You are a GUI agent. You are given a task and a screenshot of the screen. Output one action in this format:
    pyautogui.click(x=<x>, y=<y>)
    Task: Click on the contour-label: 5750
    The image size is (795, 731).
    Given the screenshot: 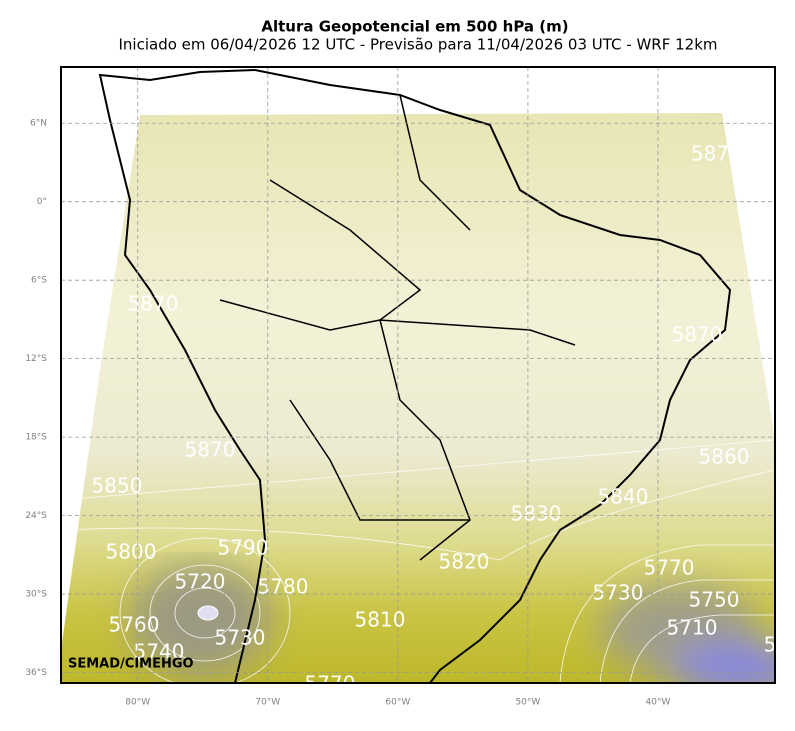 What is the action you would take?
    pyautogui.click(x=714, y=600)
    